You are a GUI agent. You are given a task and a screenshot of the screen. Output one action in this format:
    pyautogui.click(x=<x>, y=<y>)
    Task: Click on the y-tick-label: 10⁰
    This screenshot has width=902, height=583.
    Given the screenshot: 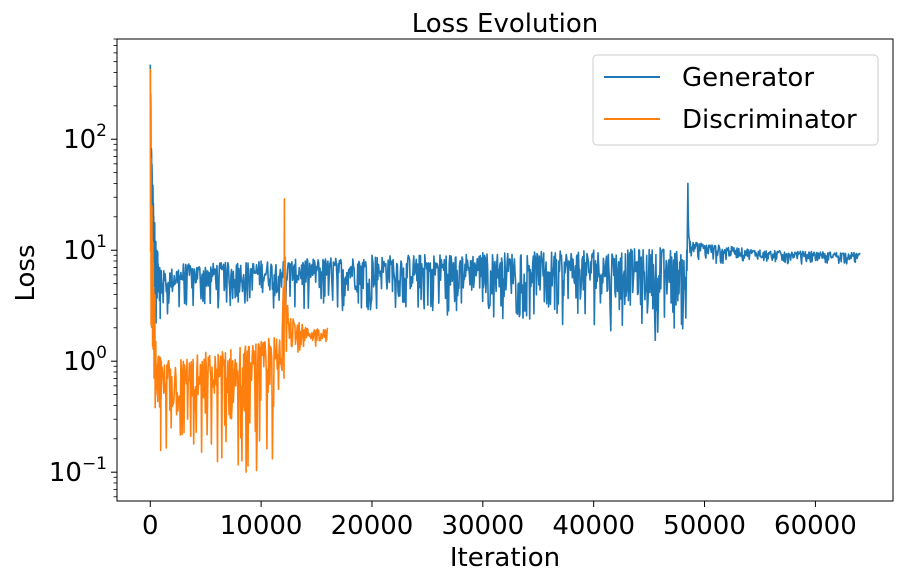 What is the action you would take?
    pyautogui.click(x=85, y=360)
    